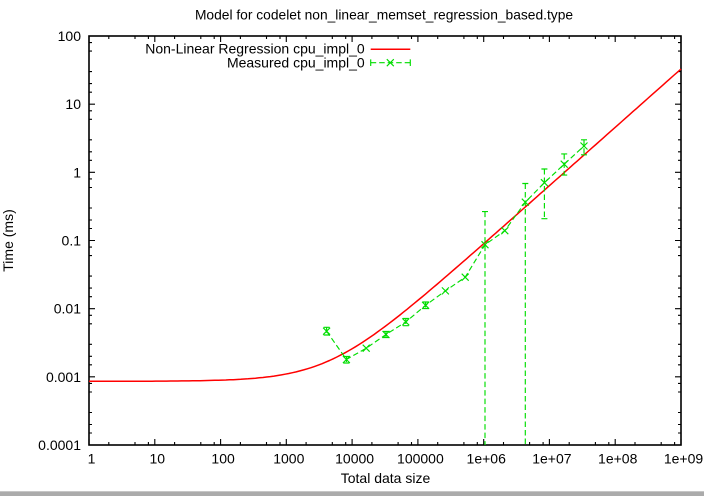  I want to click on svg-text: 0.01, so click(67, 309).